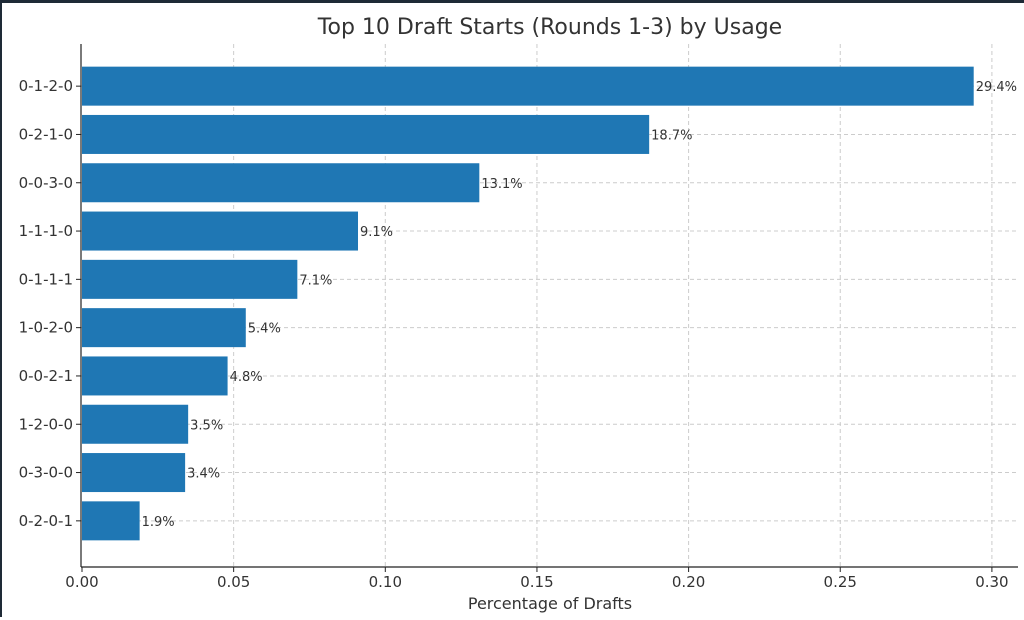 The width and height of the screenshot is (1024, 620). What do you see at coordinates (46, 424) in the screenshot?
I see `y-tick-label: 1-2-0-0` at bounding box center [46, 424].